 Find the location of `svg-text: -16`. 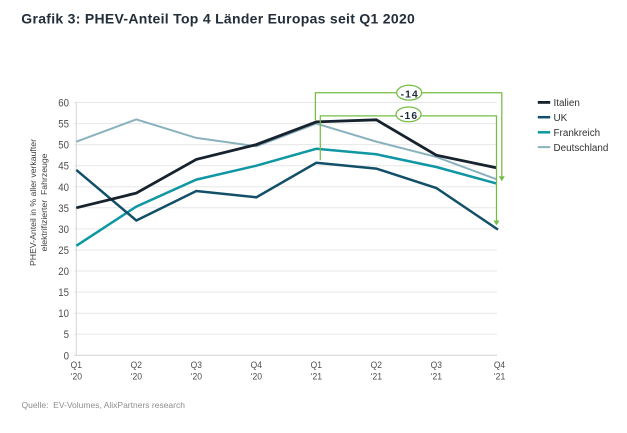

svg-text: -16 is located at coordinates (409, 116).